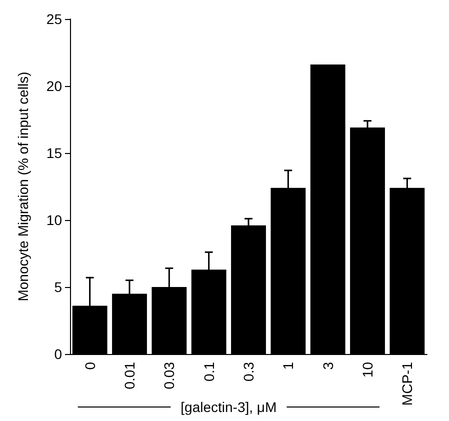 This screenshot has width=449, height=421. What do you see at coordinates (23, 187) in the screenshot?
I see `y-axis-title: Monocyte Migration (% of input cells)` at bounding box center [23, 187].